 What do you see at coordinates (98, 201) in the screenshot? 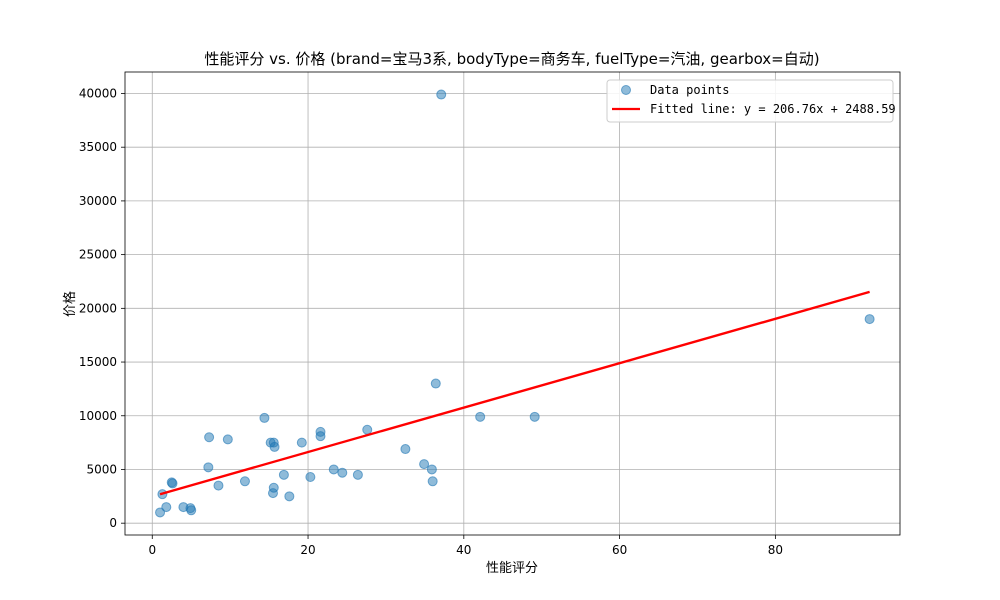
I see `y-tick-label: 30000` at bounding box center [98, 201].